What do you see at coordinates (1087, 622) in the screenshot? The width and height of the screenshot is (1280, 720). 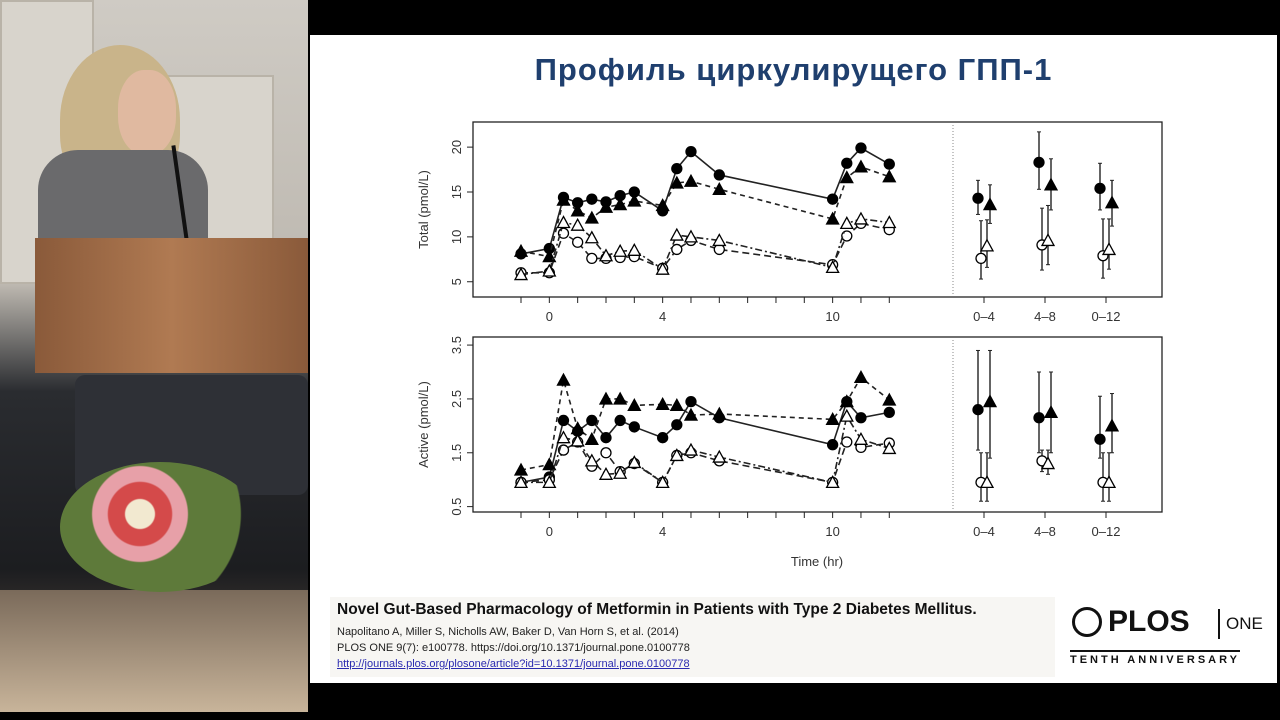 I see `plos-globe-icon` at bounding box center [1087, 622].